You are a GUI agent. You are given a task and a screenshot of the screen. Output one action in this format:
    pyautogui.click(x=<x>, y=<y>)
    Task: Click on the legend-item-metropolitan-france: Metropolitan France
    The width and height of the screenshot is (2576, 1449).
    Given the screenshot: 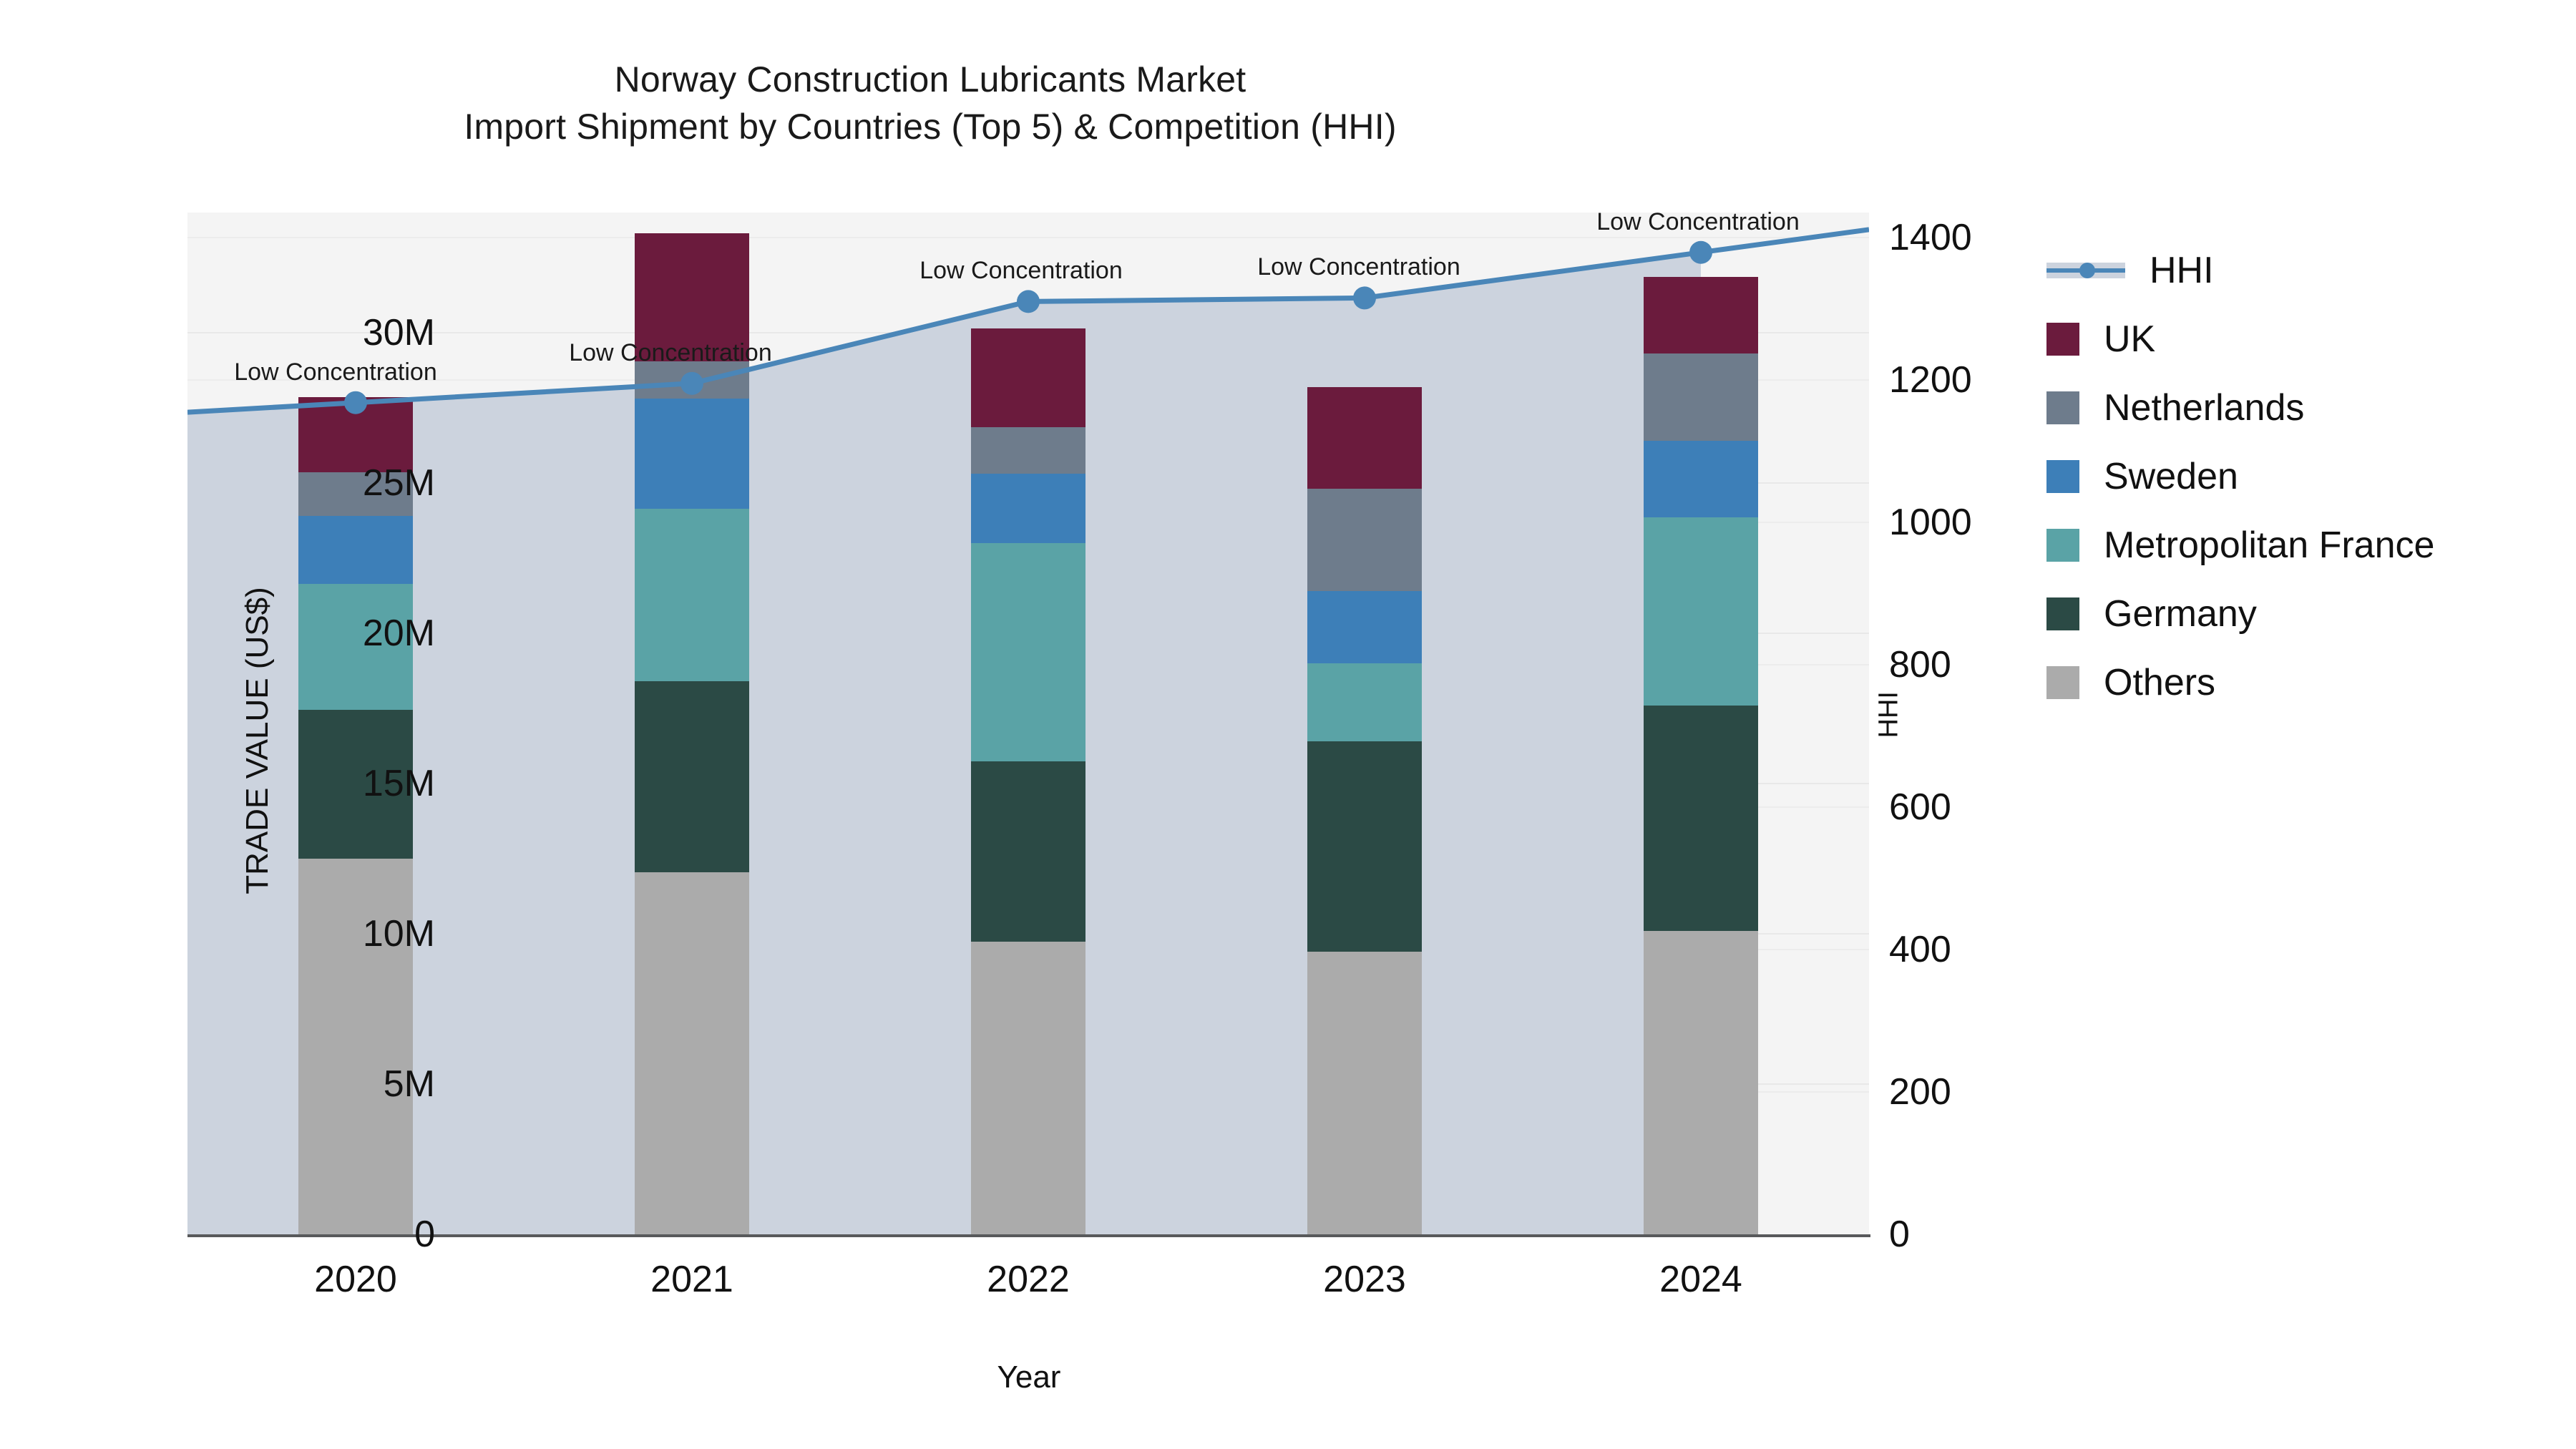 What is the action you would take?
    pyautogui.click(x=2240, y=545)
    